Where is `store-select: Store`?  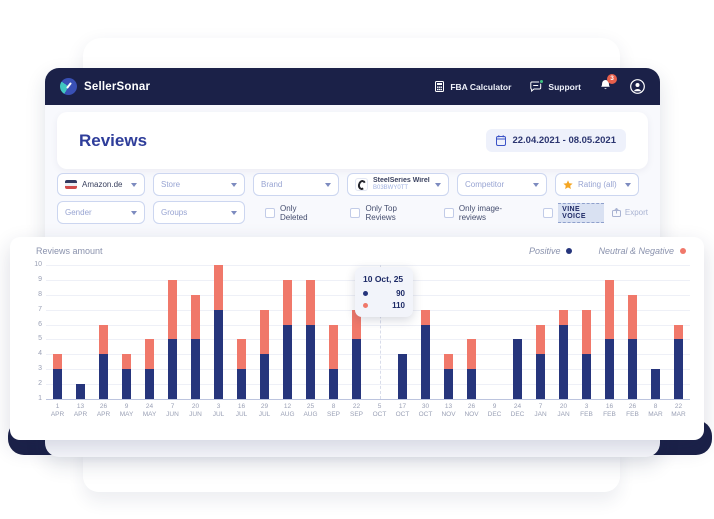 store-select: Store is located at coordinates (199, 184).